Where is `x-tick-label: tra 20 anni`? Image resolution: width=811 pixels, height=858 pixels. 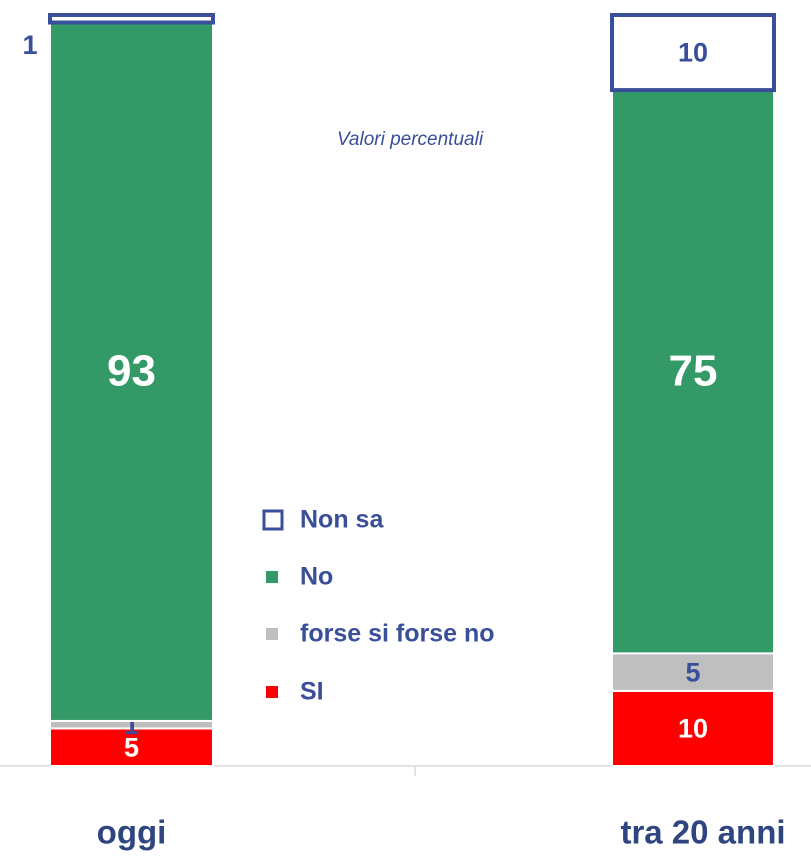 x-tick-label: tra 20 anni is located at coordinates (702, 832).